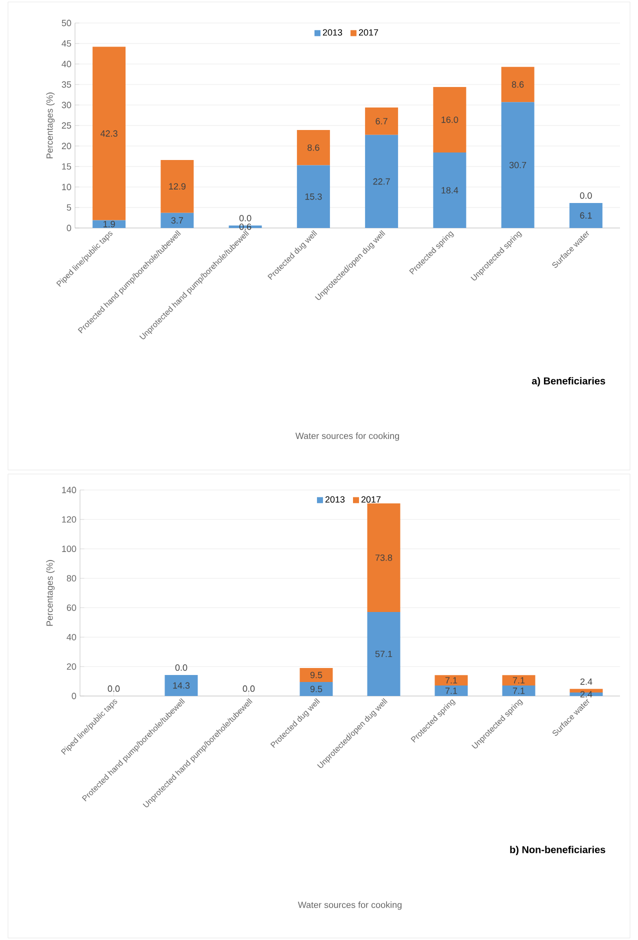  I want to click on data-label: 42.3, so click(109, 133).